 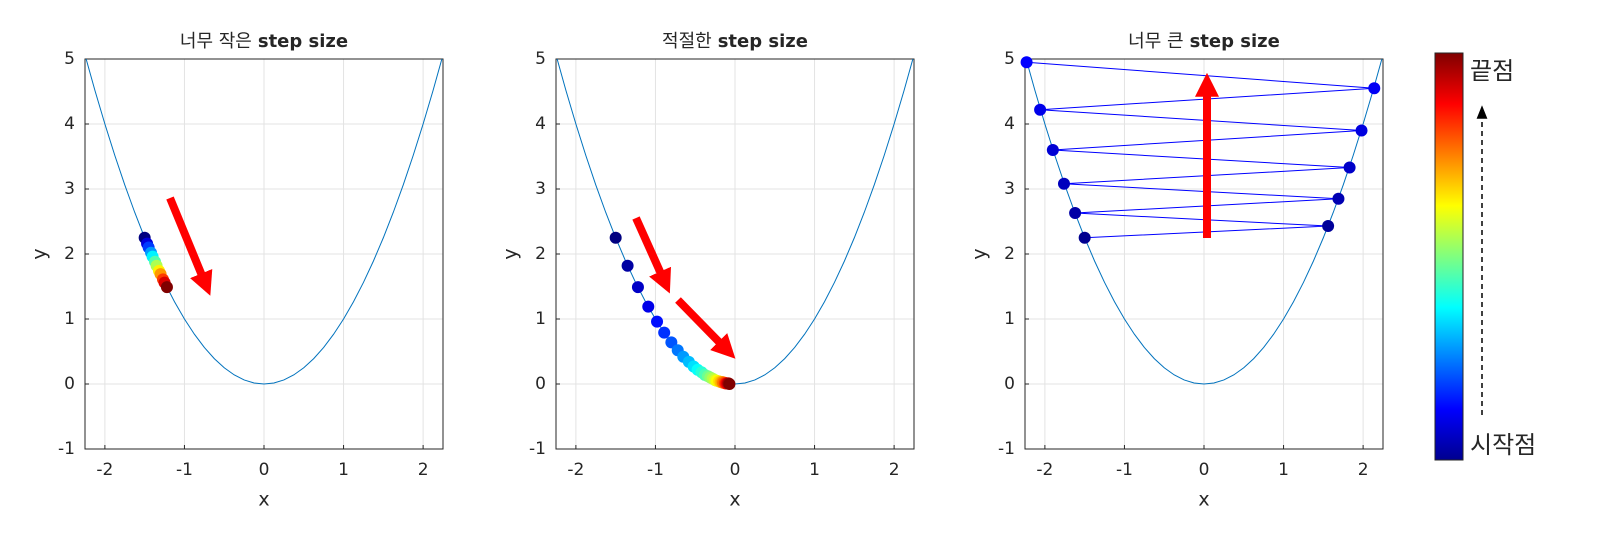 I want to click on colorbar-gradient, so click(x=1449, y=256).